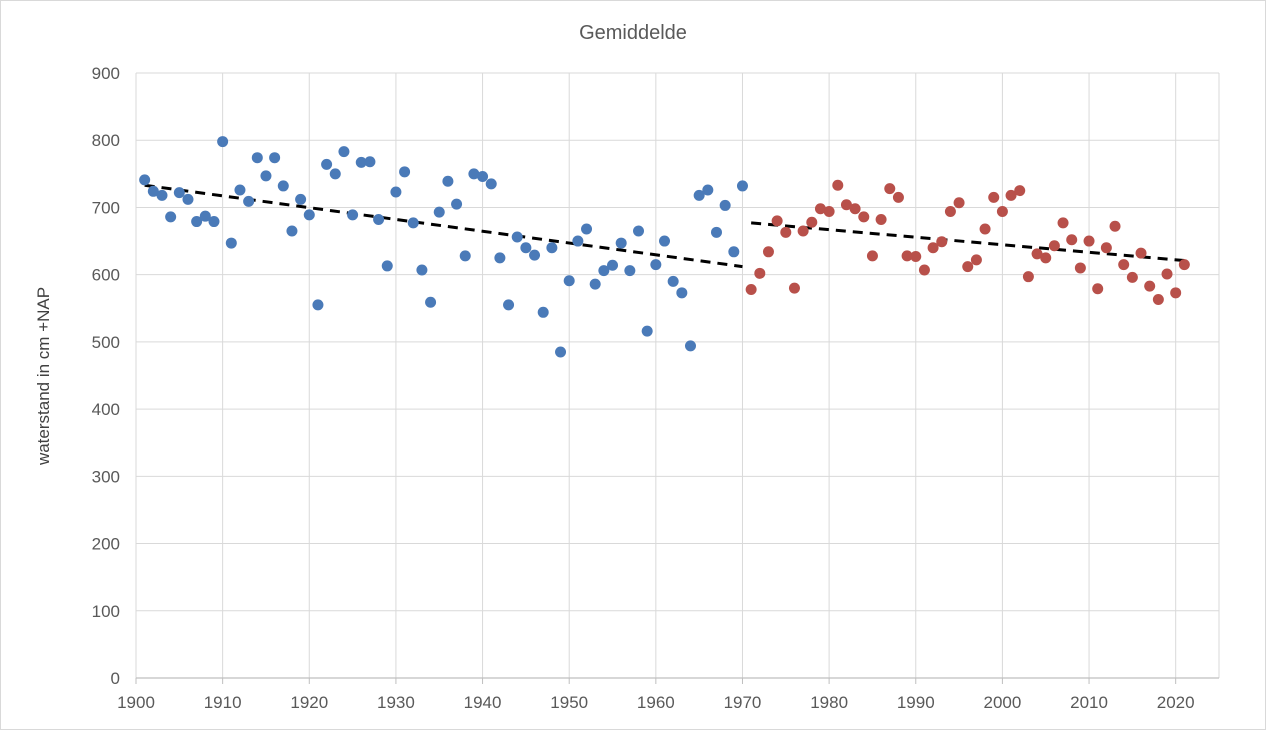 This screenshot has width=1266, height=731. Describe the element at coordinates (829, 702) in the screenshot. I see `x-tick-label: 1980` at that location.